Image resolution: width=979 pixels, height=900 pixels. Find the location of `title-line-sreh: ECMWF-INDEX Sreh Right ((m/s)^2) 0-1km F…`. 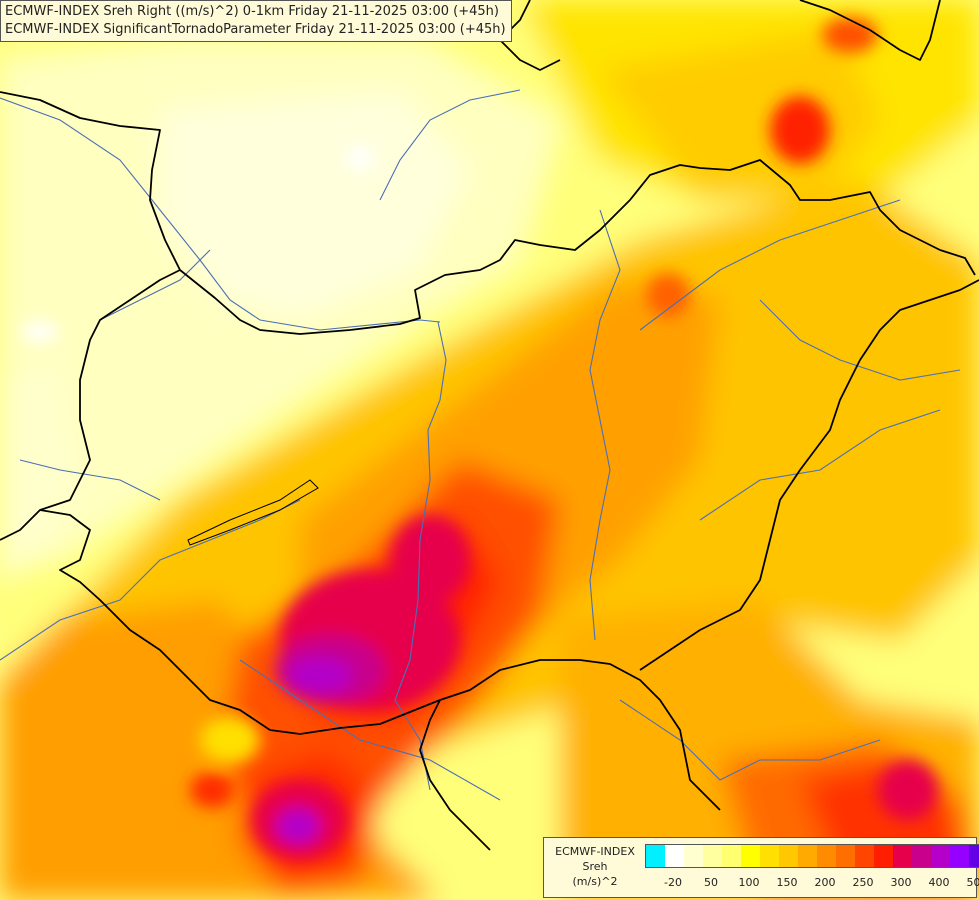

title-line-sreh: ECMWF-INDEX Sreh Right ((m/s)^2) 0-1km F… is located at coordinates (252, 11).